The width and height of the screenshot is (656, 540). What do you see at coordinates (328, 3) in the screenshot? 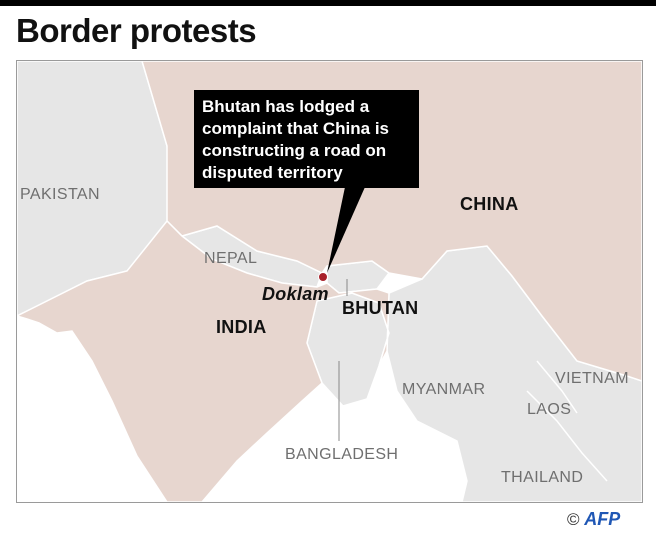
I see `top-rule` at bounding box center [328, 3].